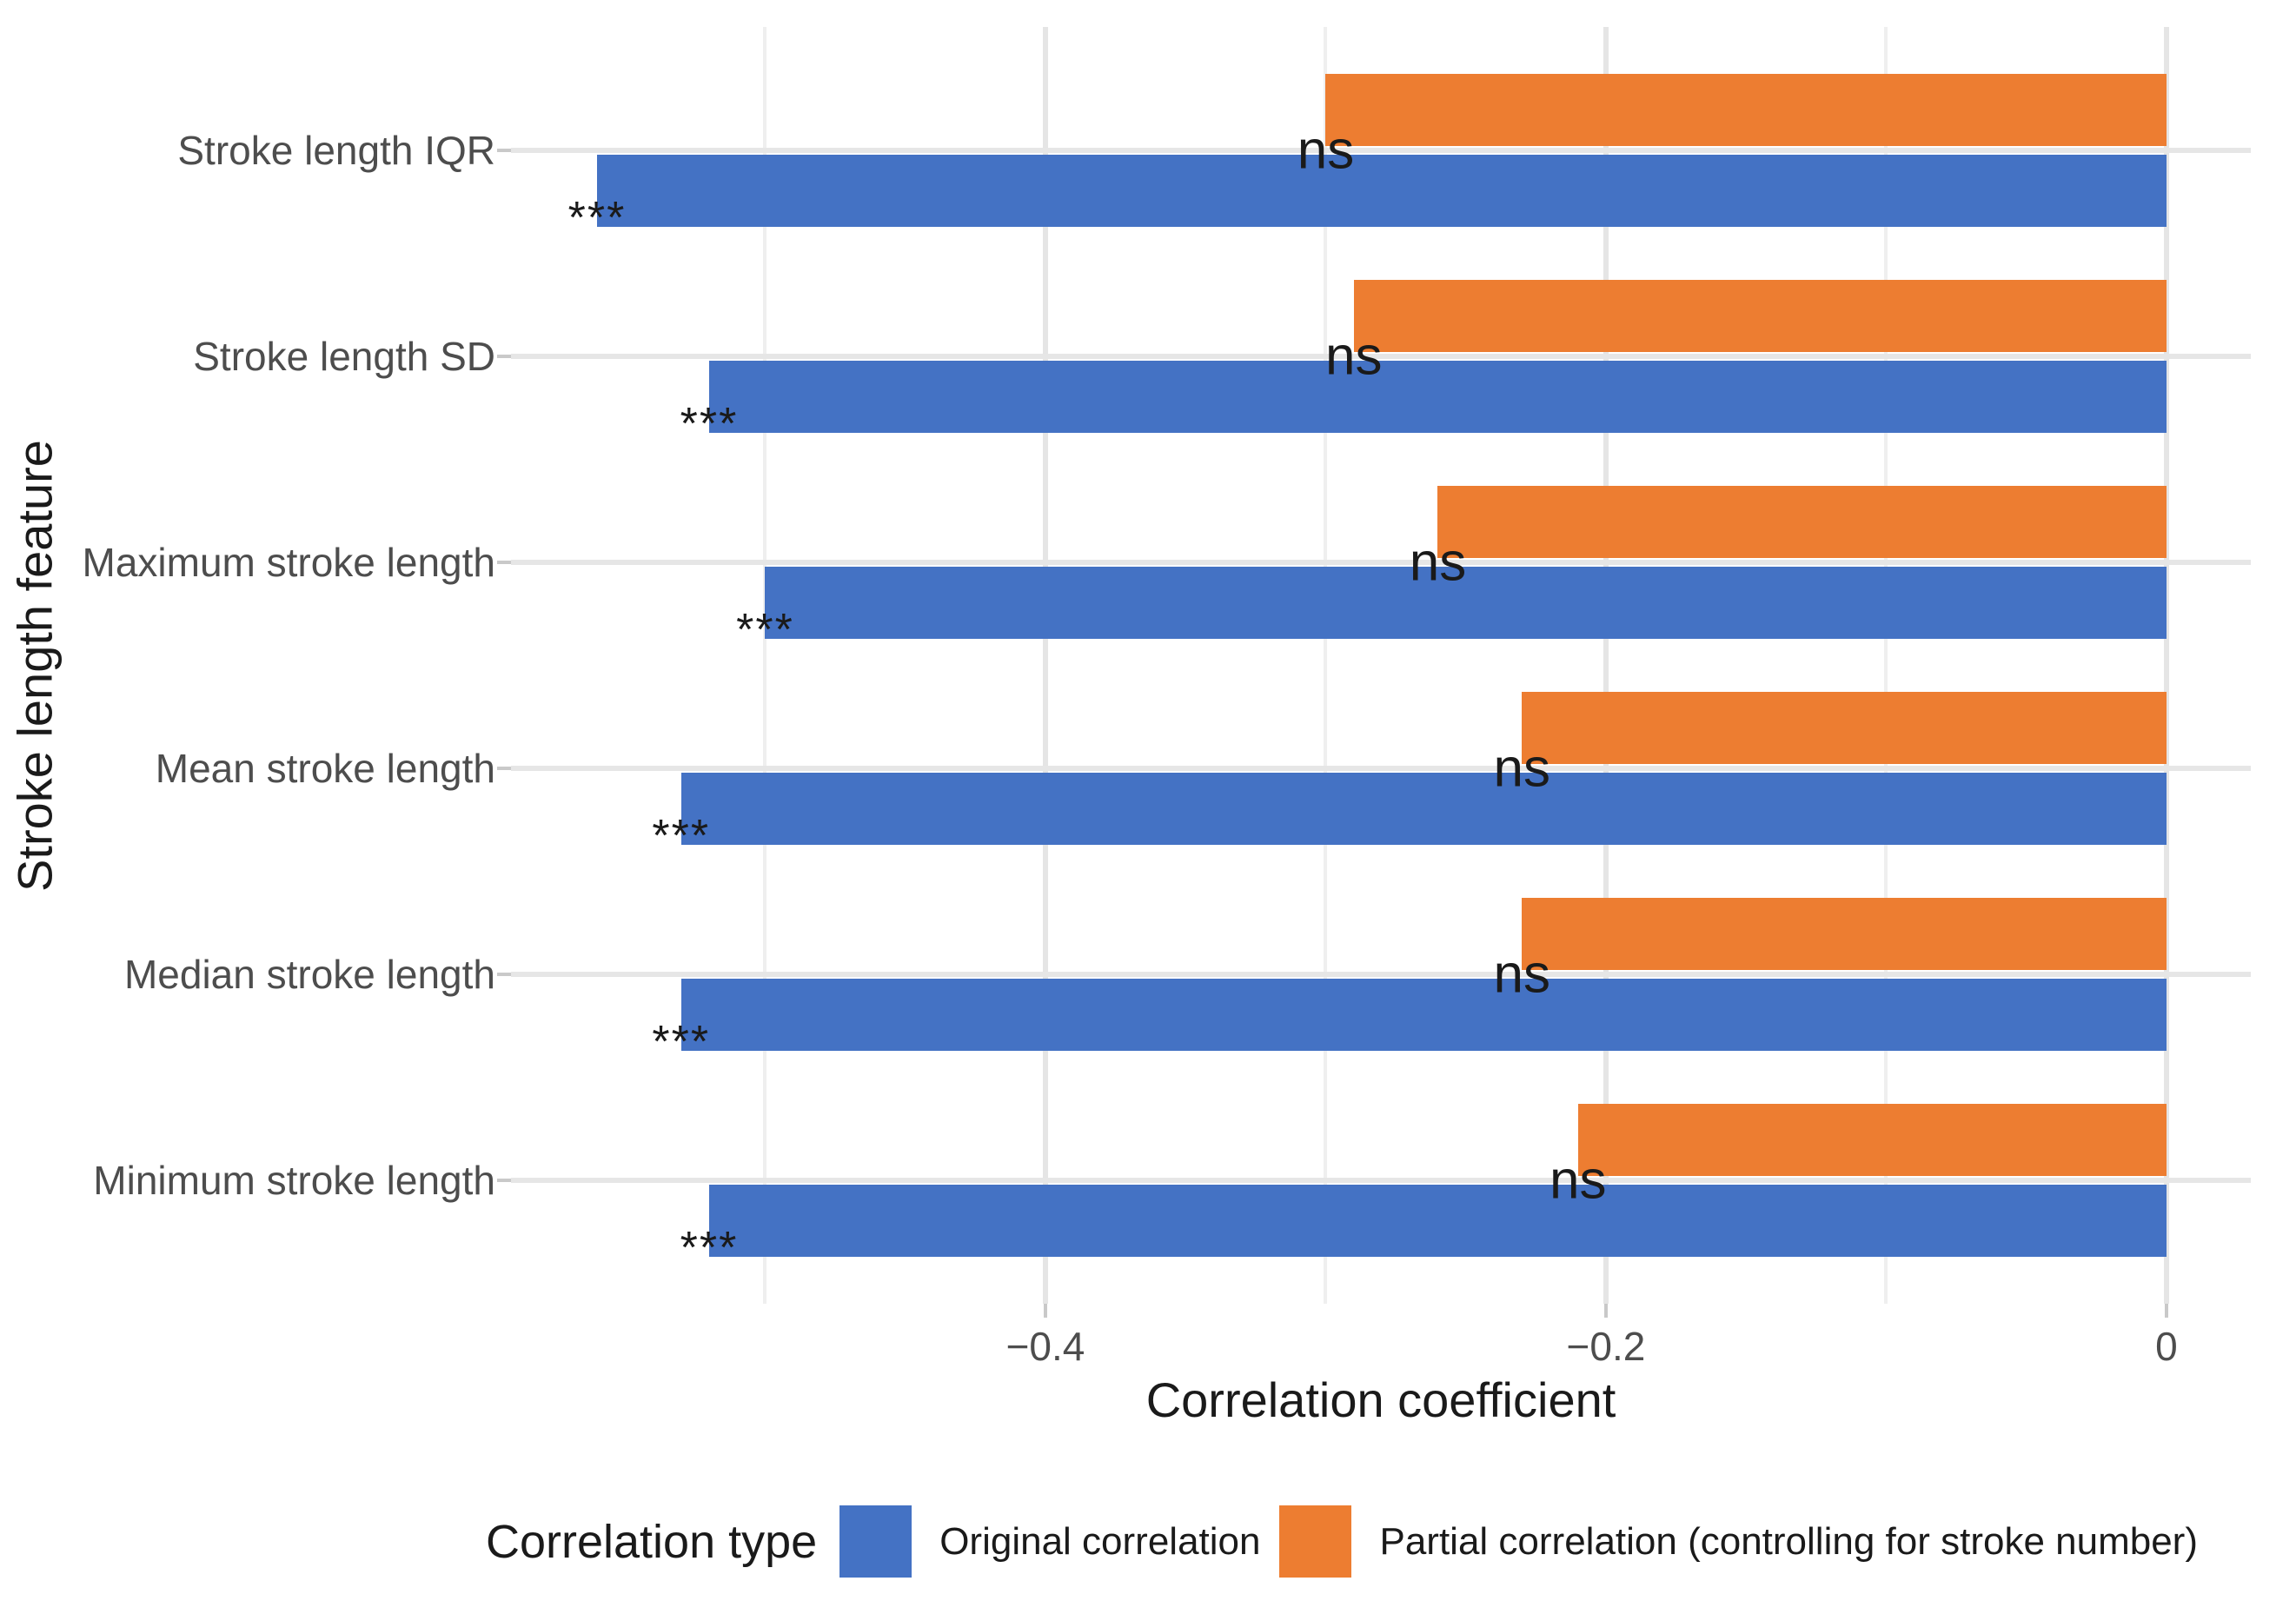 The width and height of the screenshot is (2296, 1601). I want to click on y-axis-title: Stroke length feature, so click(35, 665).